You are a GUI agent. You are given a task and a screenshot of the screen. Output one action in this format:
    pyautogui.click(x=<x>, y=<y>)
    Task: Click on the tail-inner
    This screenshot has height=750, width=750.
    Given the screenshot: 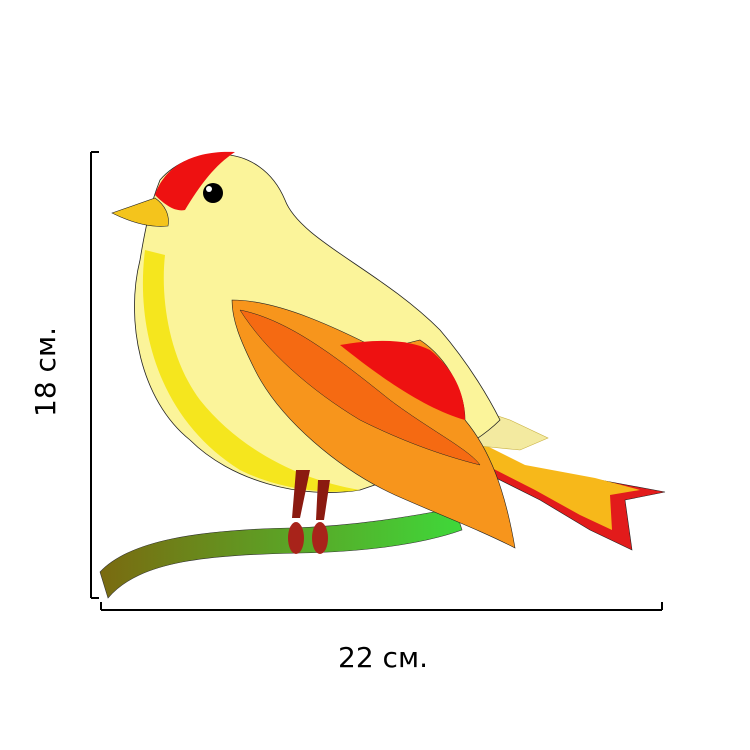 What is the action you would take?
    pyautogui.click(x=557, y=485)
    